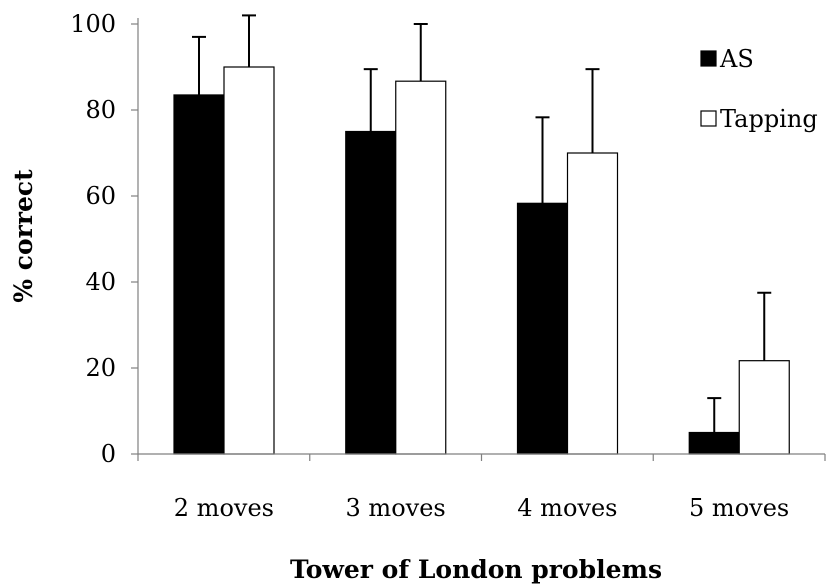 The height and width of the screenshot is (584, 830). Describe the element at coordinates (769, 119) in the screenshot. I see `legend-label-tapping: Tapping` at that location.